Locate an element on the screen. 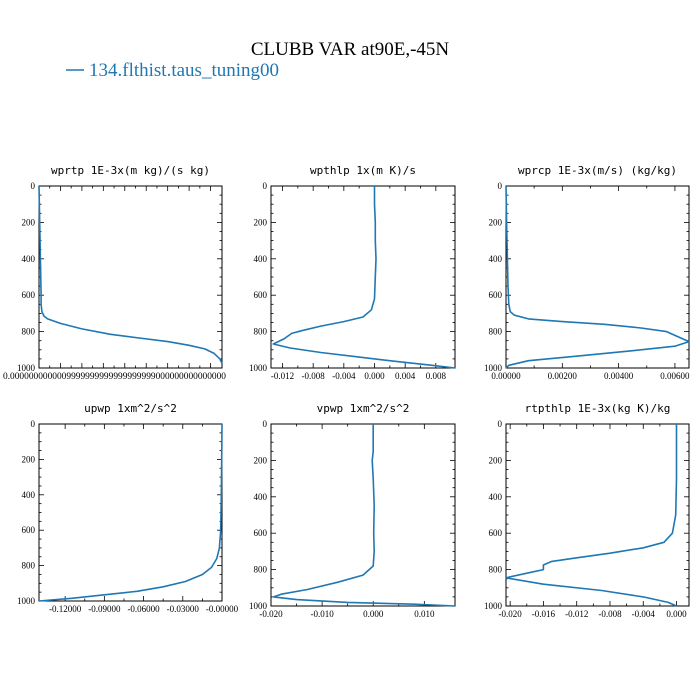 Image resolution: width=700 pixels, height=700 pixels. x-tick-label: -0.016 is located at coordinates (544, 614).